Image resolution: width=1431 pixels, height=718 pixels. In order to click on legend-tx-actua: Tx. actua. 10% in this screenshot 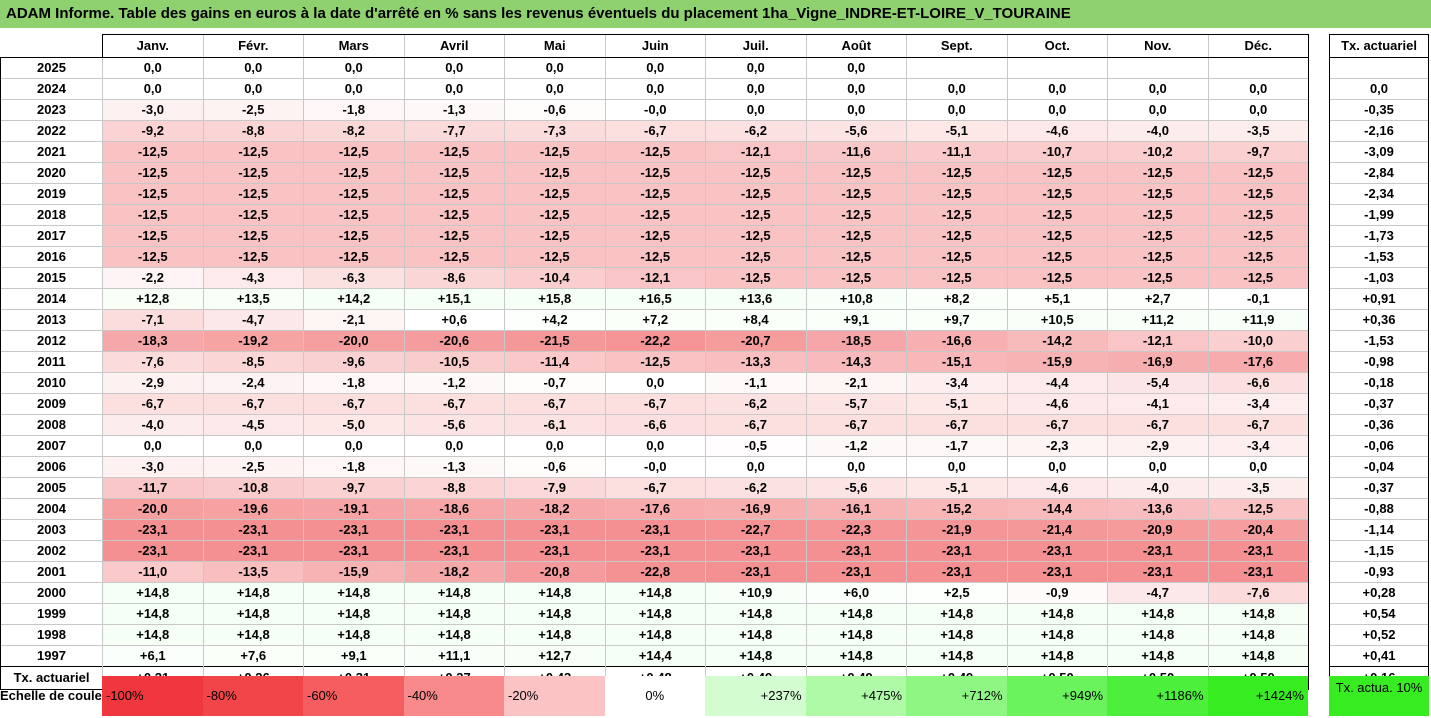, I will do `click(1379, 696)`.